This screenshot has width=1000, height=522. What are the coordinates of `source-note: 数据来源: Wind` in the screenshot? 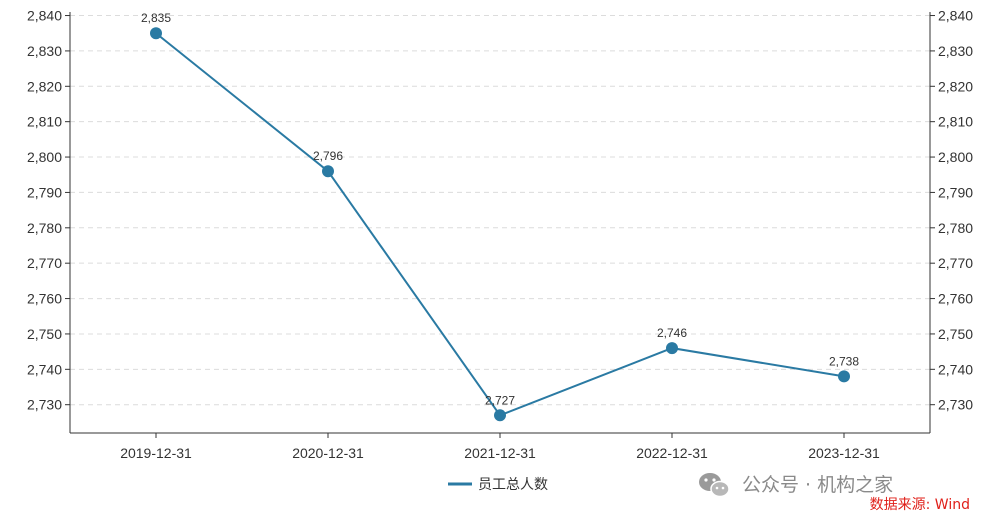 It's located at (920, 505).